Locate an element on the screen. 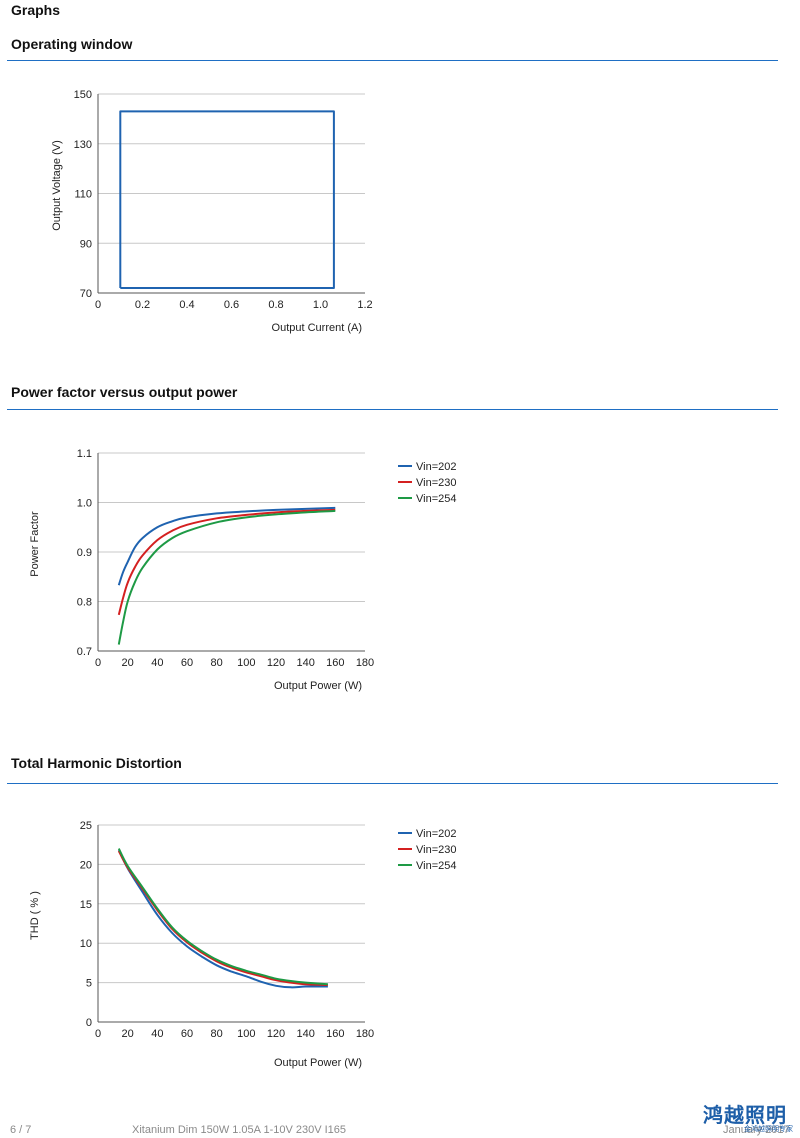 The image size is (800, 1138). y-tick-label: 150 is located at coordinates (83, 95).